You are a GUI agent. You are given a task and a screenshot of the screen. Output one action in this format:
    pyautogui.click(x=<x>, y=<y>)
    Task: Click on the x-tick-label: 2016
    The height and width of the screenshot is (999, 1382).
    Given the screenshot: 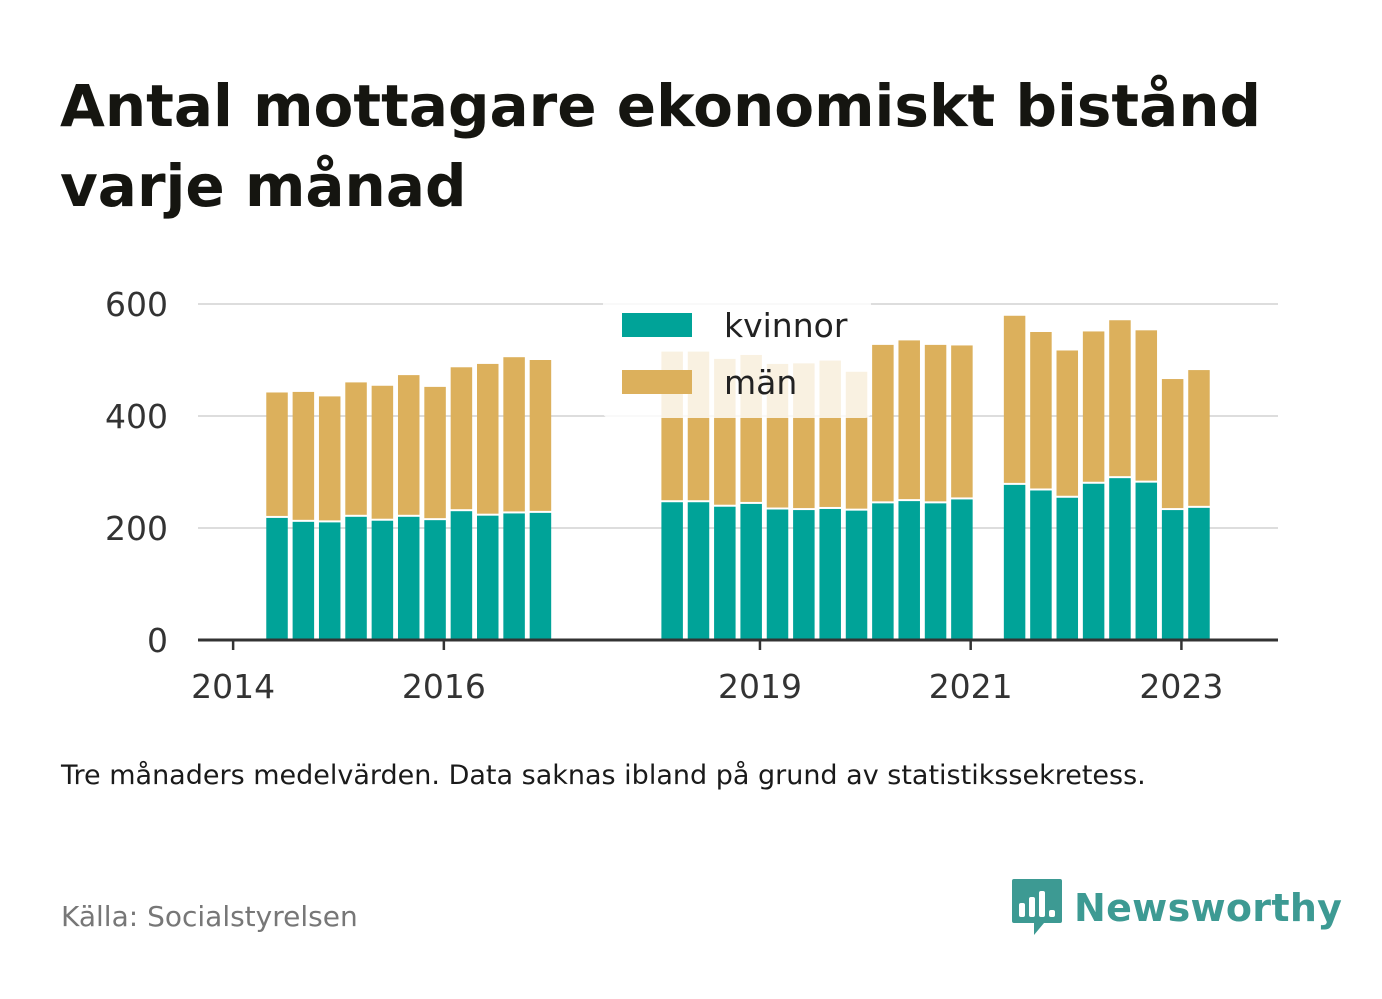 What is the action you would take?
    pyautogui.click(x=444, y=686)
    